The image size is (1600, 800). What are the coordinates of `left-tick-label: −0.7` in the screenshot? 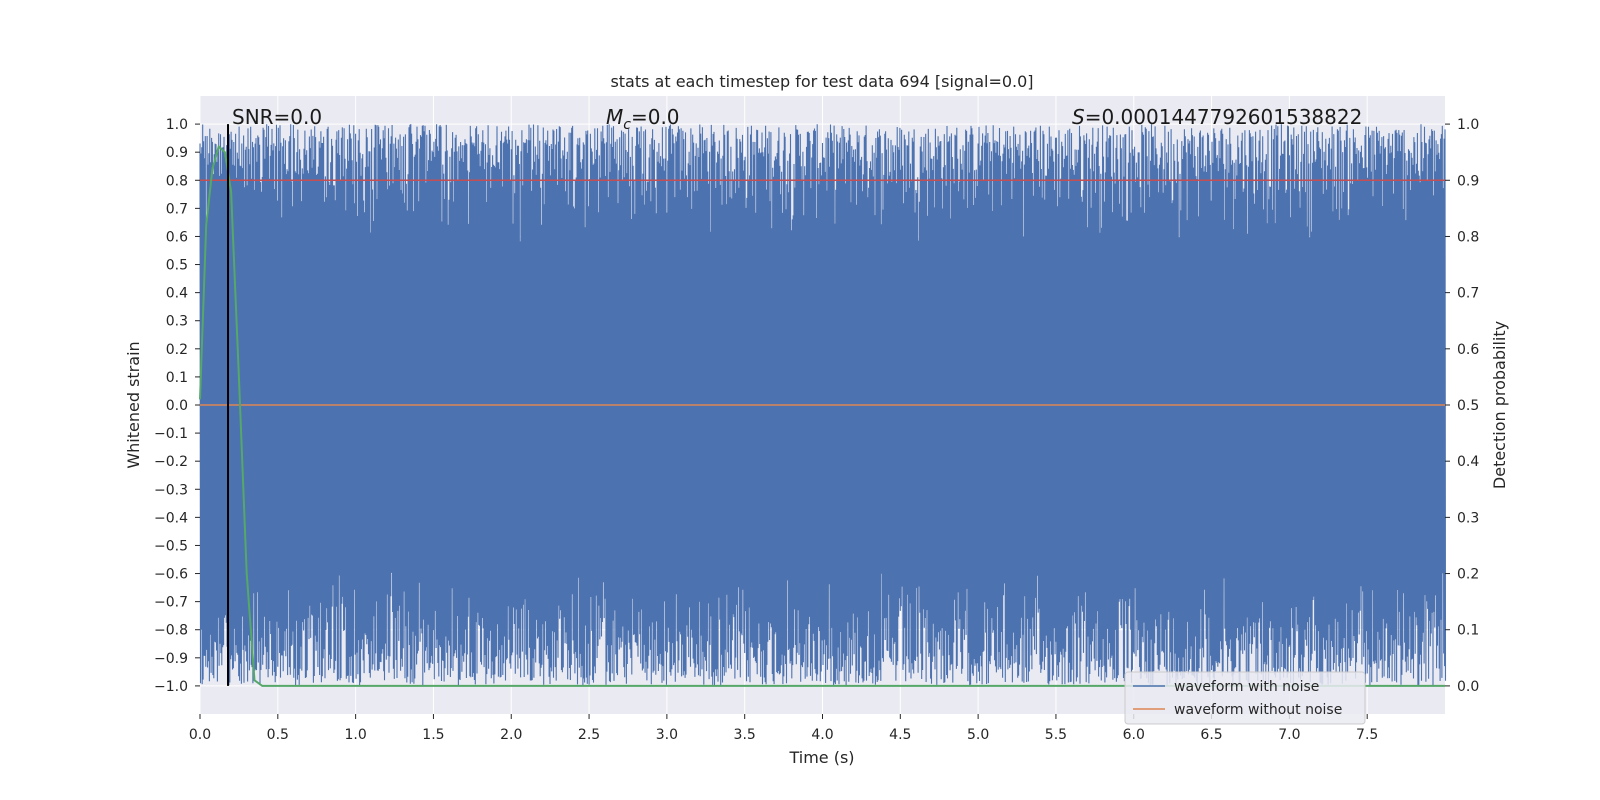 It's located at (171, 603).